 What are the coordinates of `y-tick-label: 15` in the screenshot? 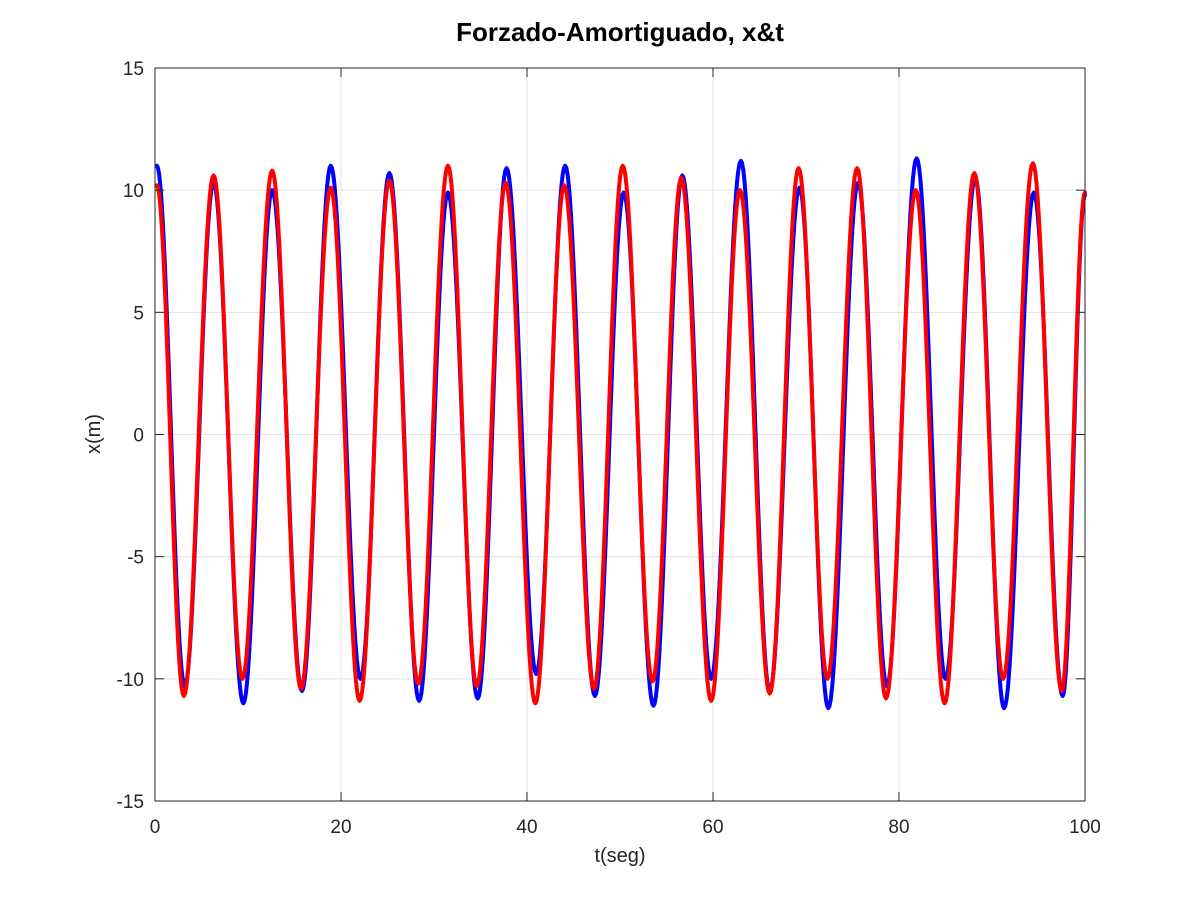 It's located at (133, 69).